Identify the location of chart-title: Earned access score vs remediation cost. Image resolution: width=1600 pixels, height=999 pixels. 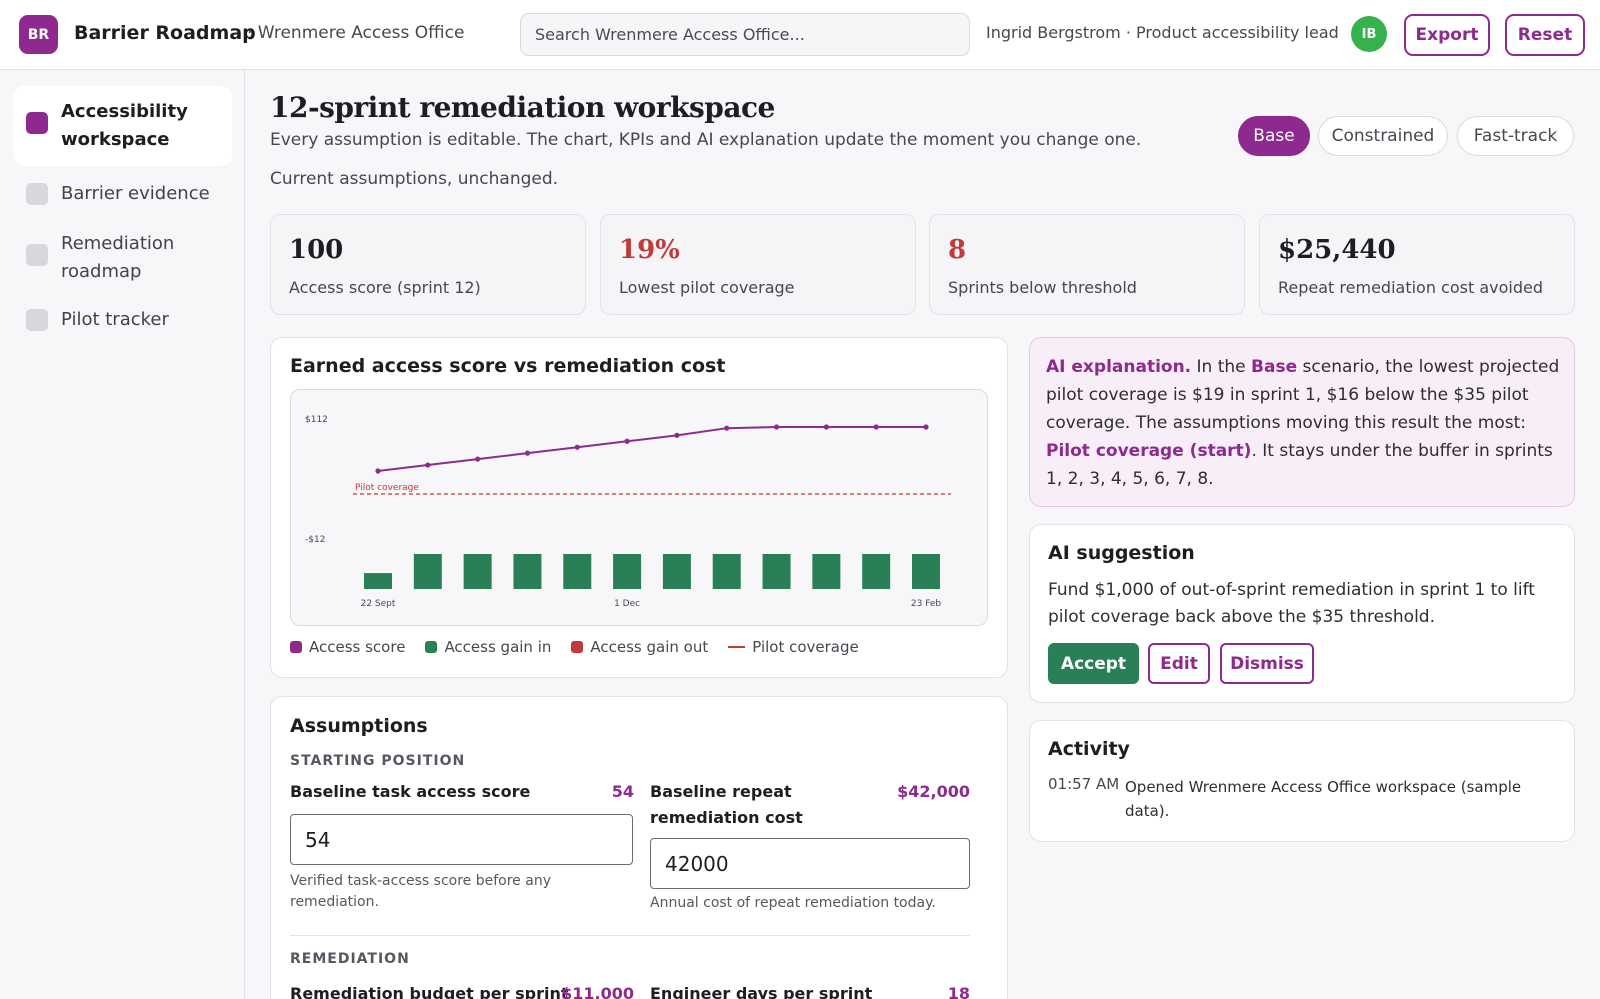
(508, 366).